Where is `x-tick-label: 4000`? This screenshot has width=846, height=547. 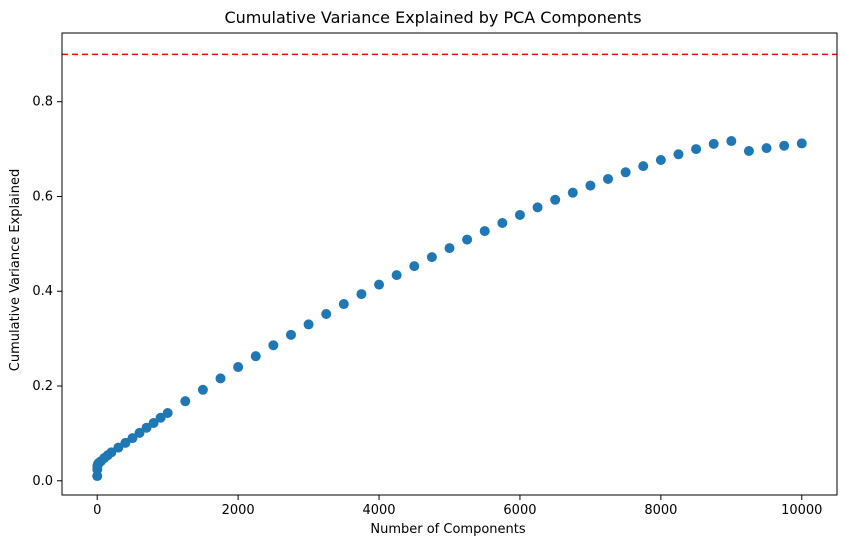 x-tick-label: 4000 is located at coordinates (378, 510).